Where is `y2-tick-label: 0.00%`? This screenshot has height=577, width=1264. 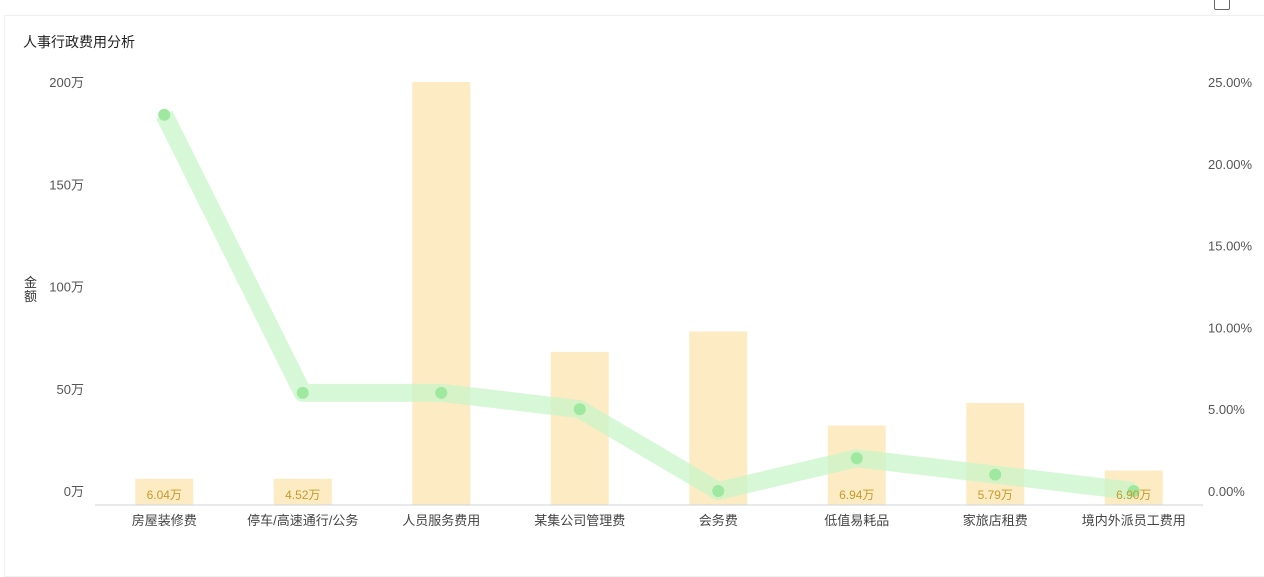 y2-tick-label: 0.00% is located at coordinates (1226, 491).